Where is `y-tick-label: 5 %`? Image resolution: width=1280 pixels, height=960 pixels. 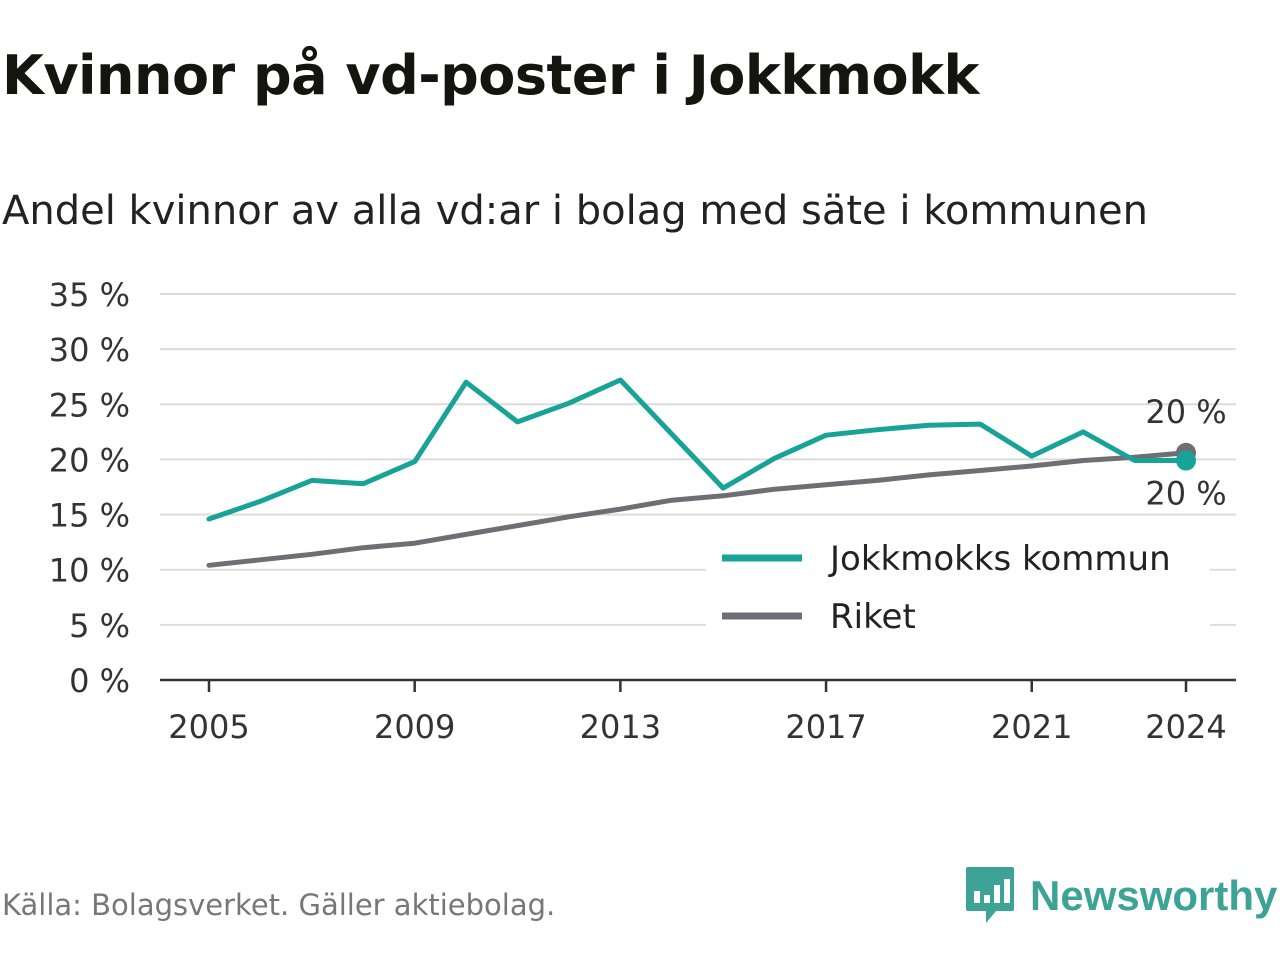
y-tick-label: 5 % is located at coordinates (99, 626).